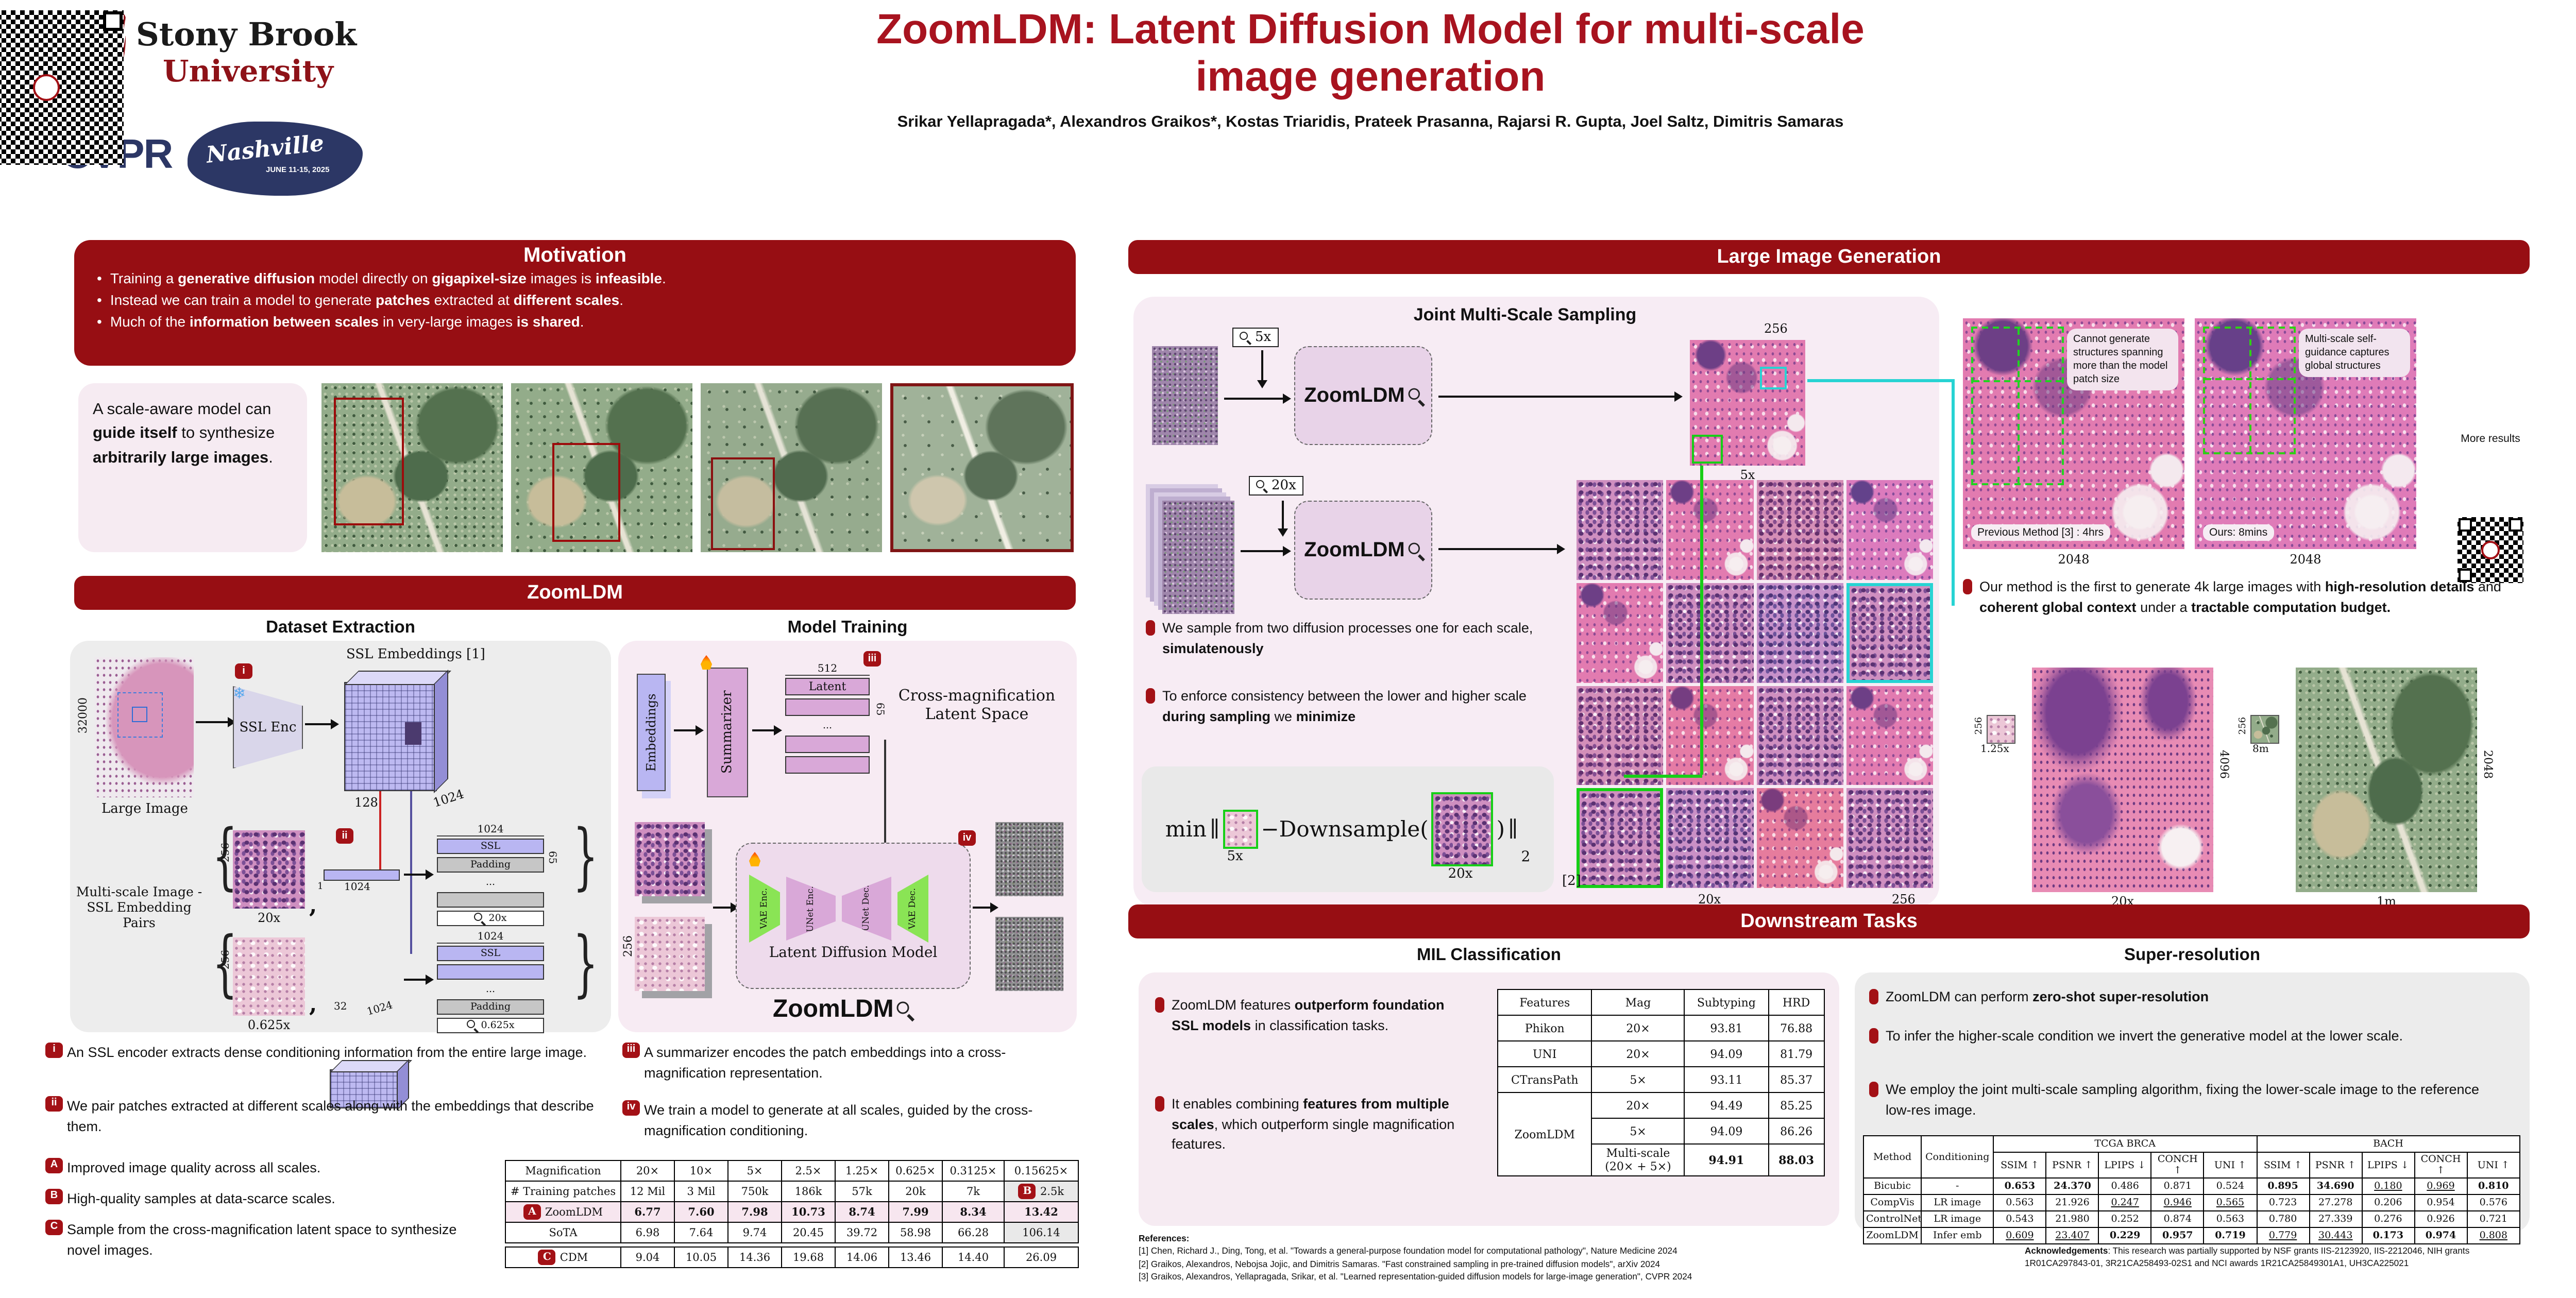 This screenshot has height=1298, width=2576. What do you see at coordinates (269, 869) in the screenshot?
I see `patch-20x-image` at bounding box center [269, 869].